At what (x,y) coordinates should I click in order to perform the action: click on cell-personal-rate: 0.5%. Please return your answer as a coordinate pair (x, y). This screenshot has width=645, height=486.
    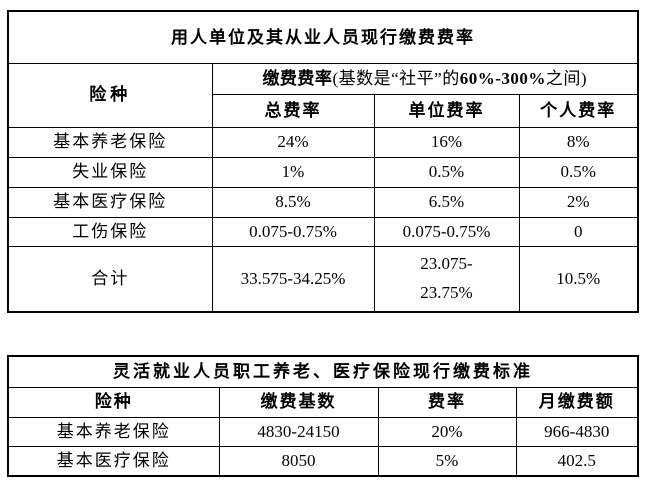
    Looking at the image, I should click on (578, 172).